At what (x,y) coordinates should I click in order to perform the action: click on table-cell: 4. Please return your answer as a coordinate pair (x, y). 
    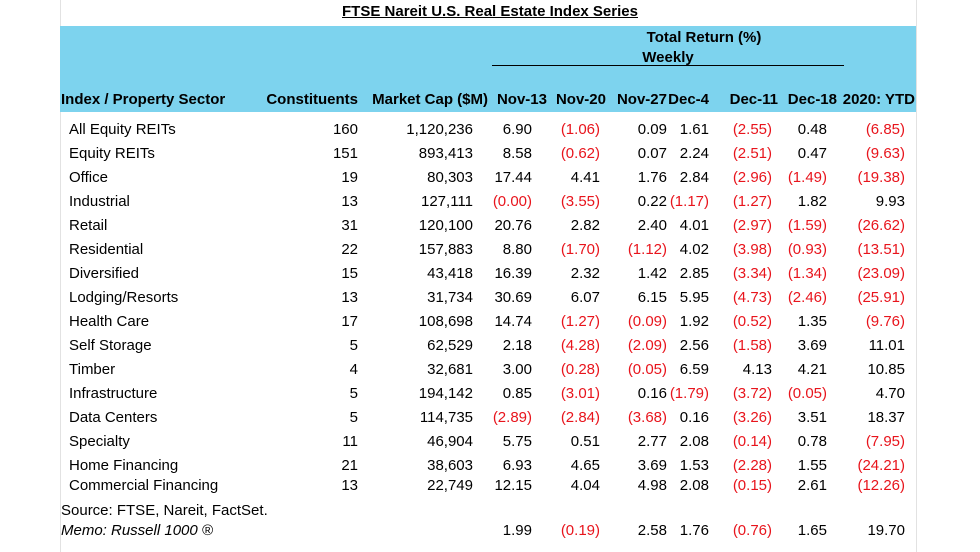
    Looking at the image, I should click on (353, 369).